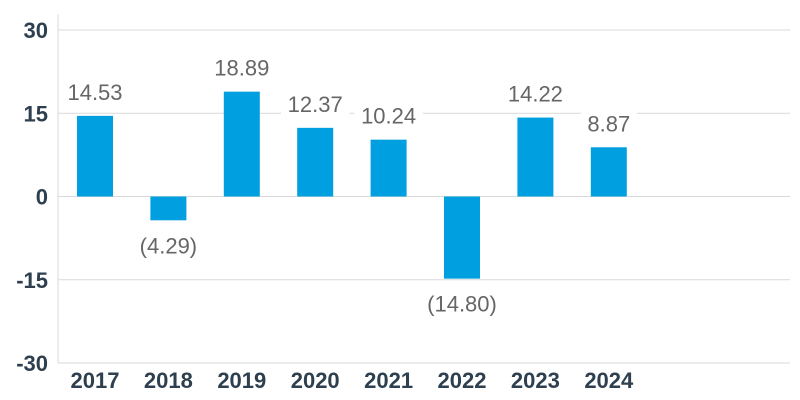 This screenshot has height=400, width=800. Describe the element at coordinates (32, 280) in the screenshot. I see `y-tick-label: -15` at that location.